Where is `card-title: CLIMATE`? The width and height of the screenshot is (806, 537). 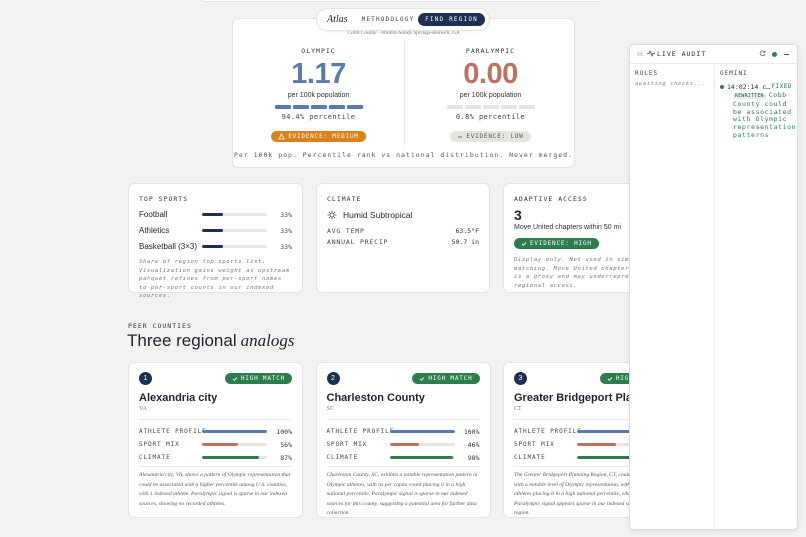 card-title: CLIMATE is located at coordinates (344, 199).